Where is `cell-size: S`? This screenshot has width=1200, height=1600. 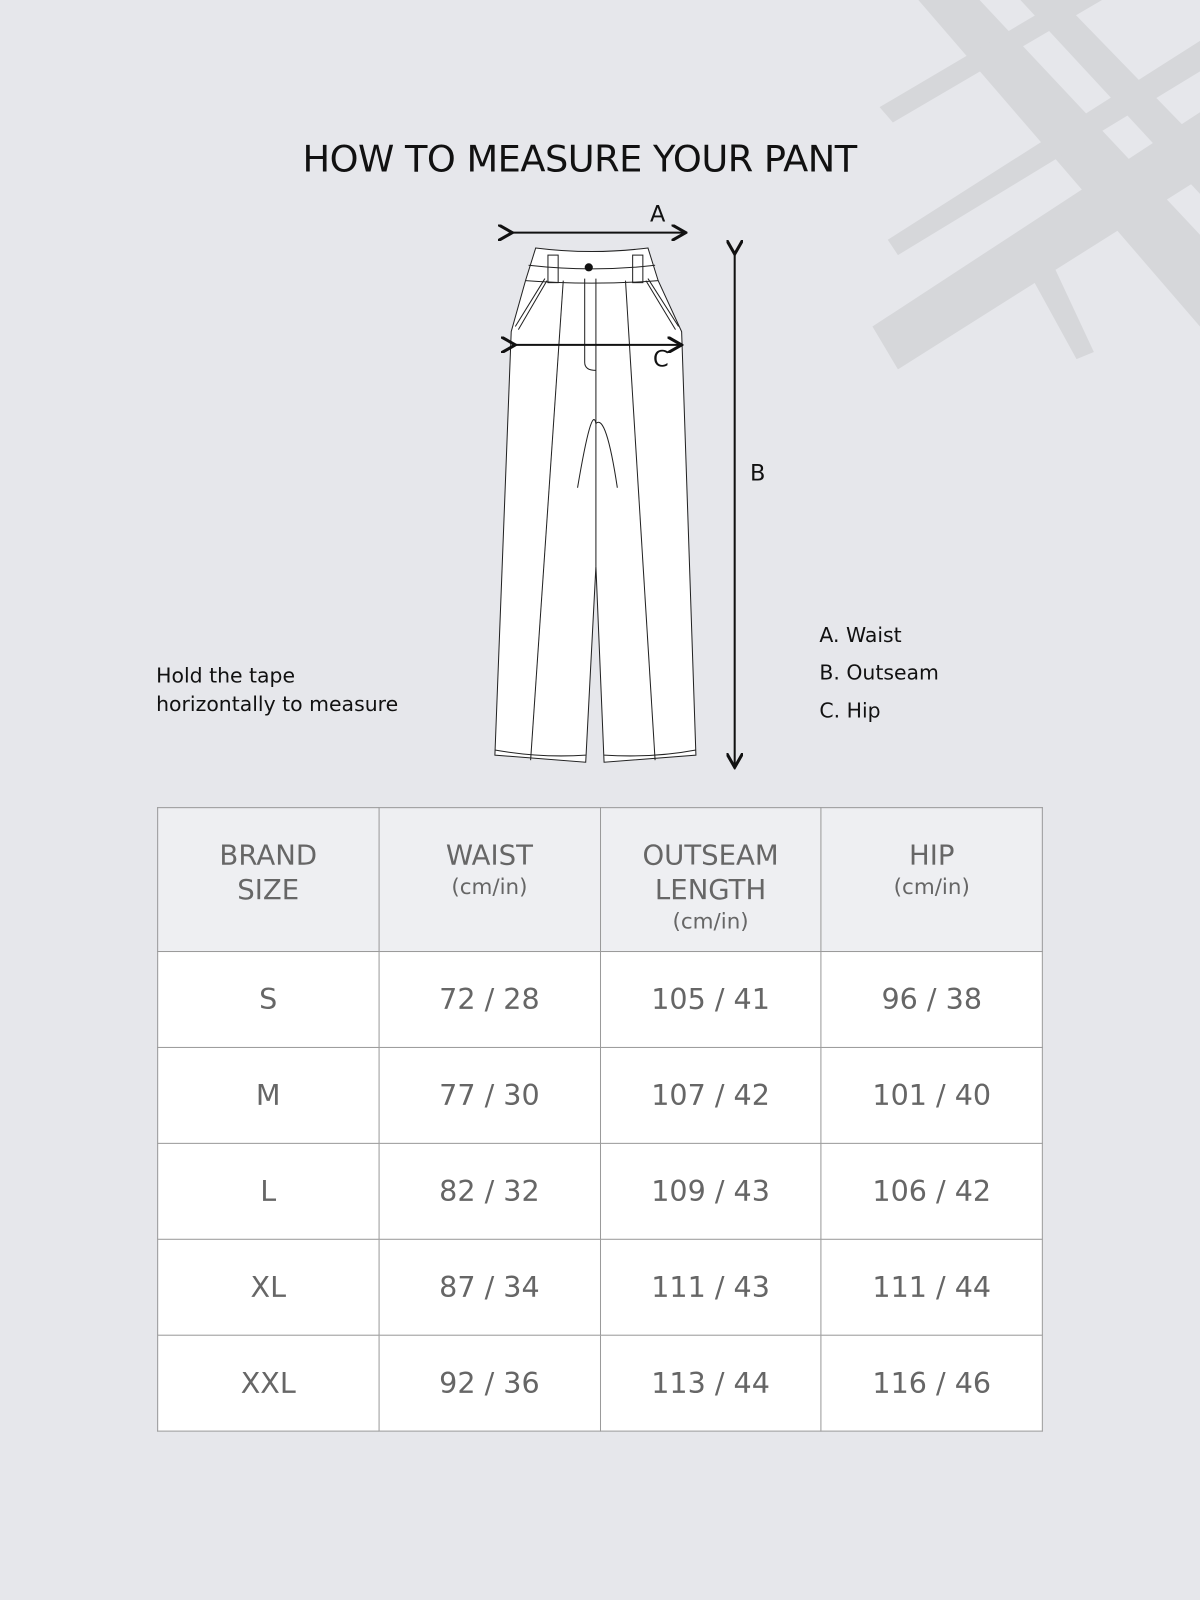
cell-size: S is located at coordinates (268, 999).